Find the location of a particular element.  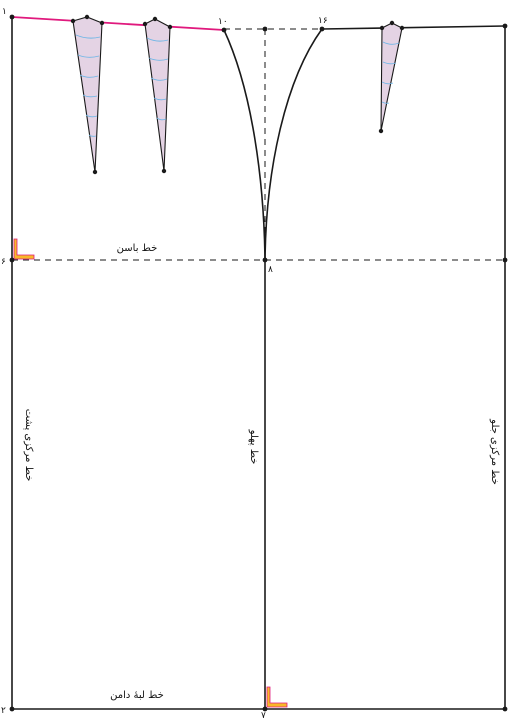

point-10-dot is located at coordinates (224, 30).